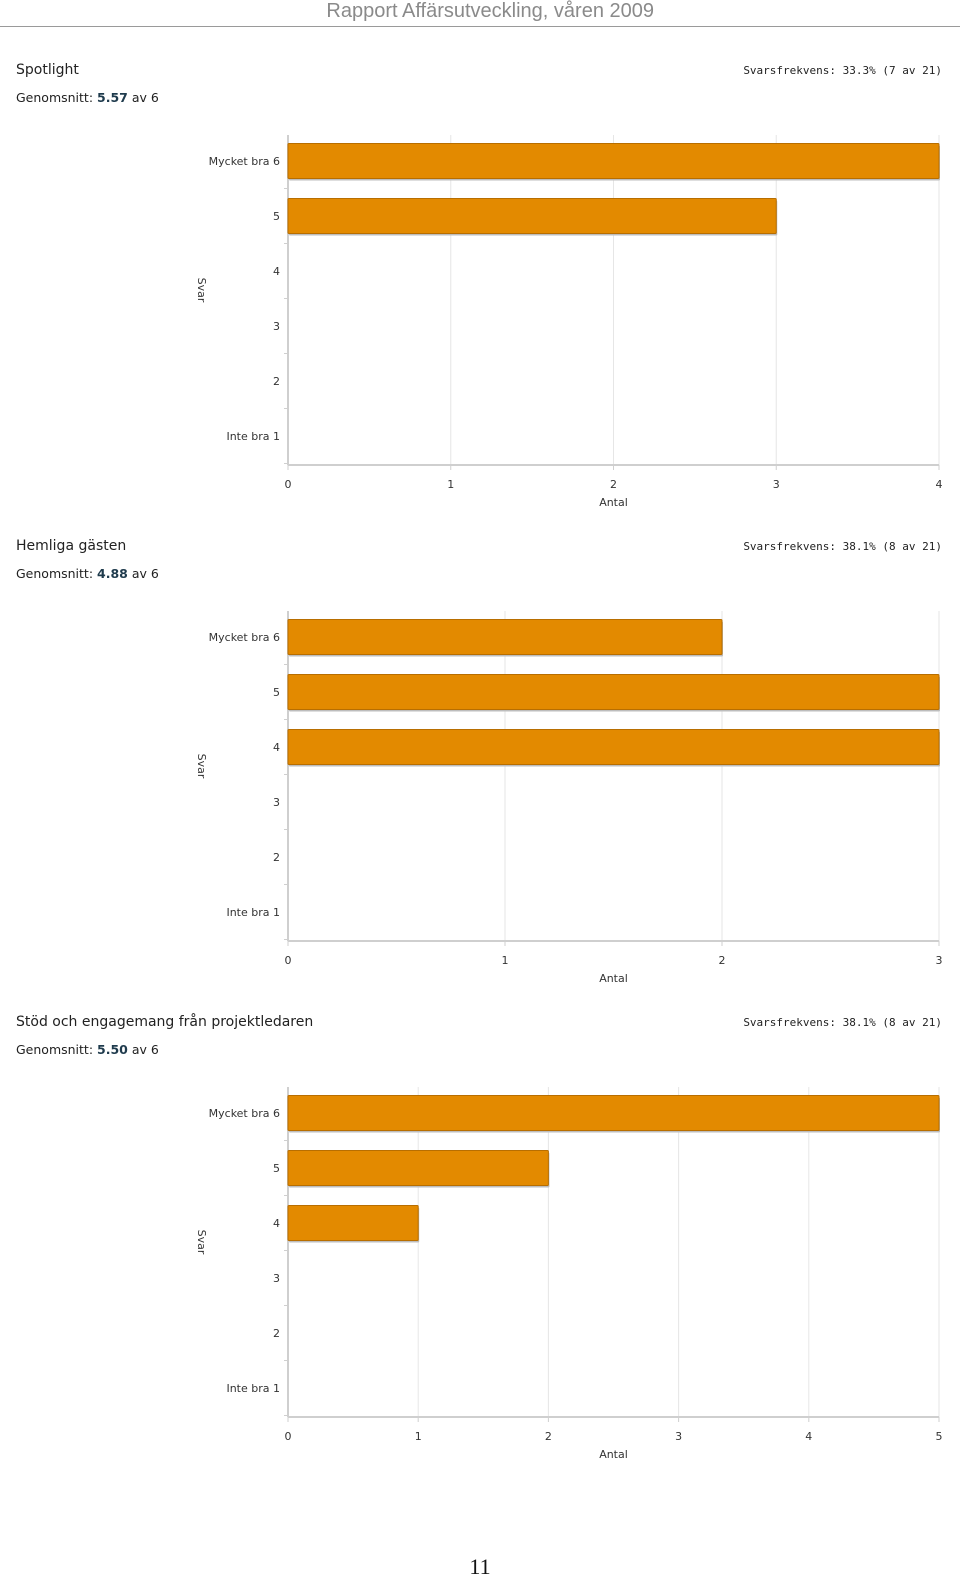  Describe the element at coordinates (112, 573) in the screenshot. I see `average-value: 4.88` at that location.